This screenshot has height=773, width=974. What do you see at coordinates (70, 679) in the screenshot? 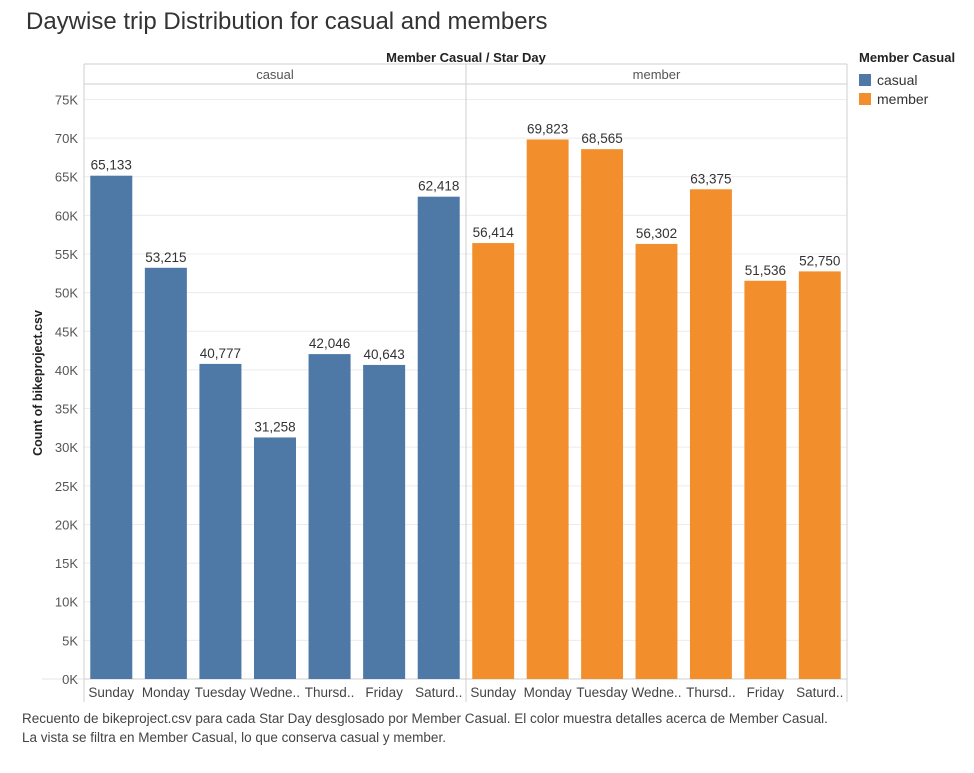
I see `y-tick-label: 0K` at bounding box center [70, 679].